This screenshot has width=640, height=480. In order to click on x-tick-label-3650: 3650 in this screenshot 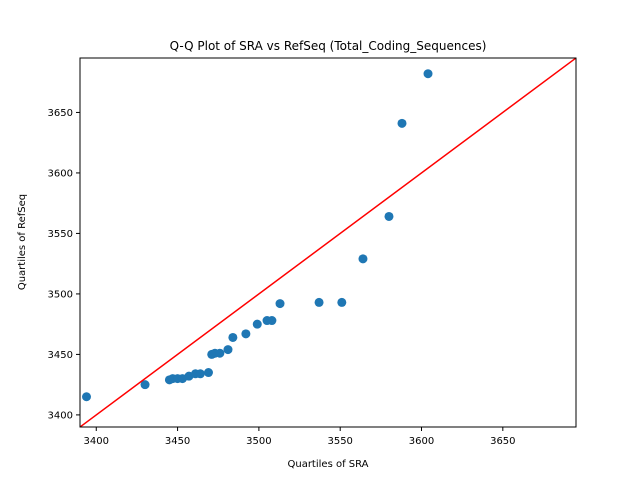, I will do `click(502, 441)`.